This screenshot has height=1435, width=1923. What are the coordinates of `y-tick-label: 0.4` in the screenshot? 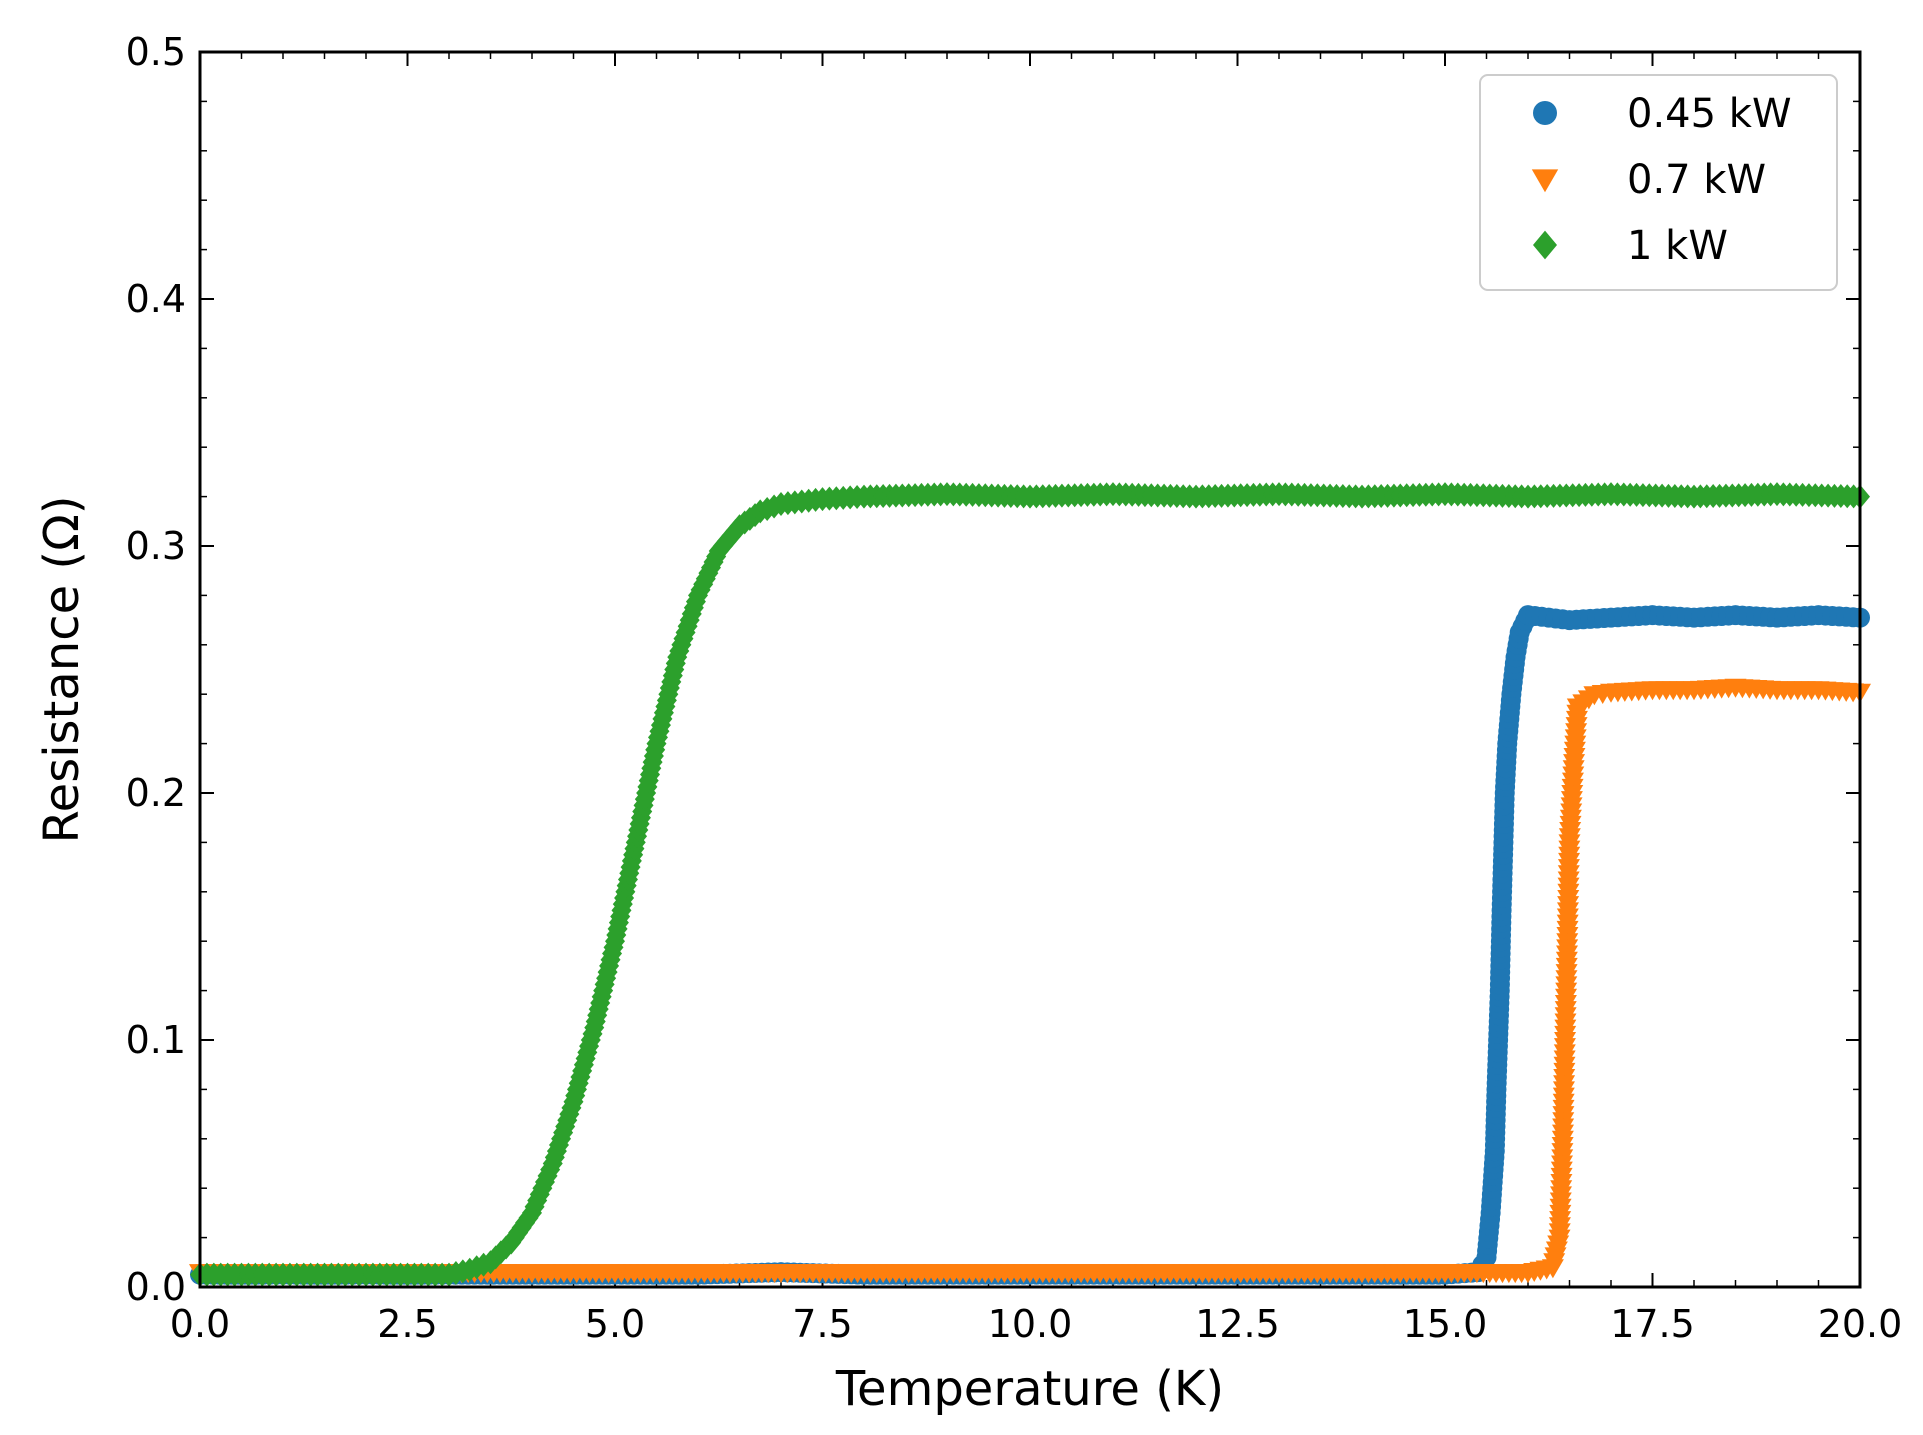 It's located at (156, 299).